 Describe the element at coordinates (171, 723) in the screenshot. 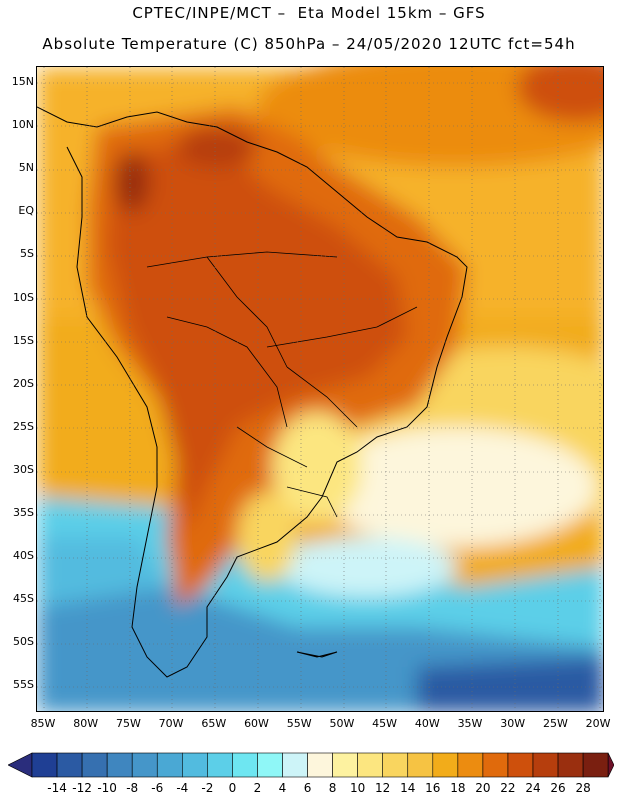

I see `lon-label: 70W` at that location.